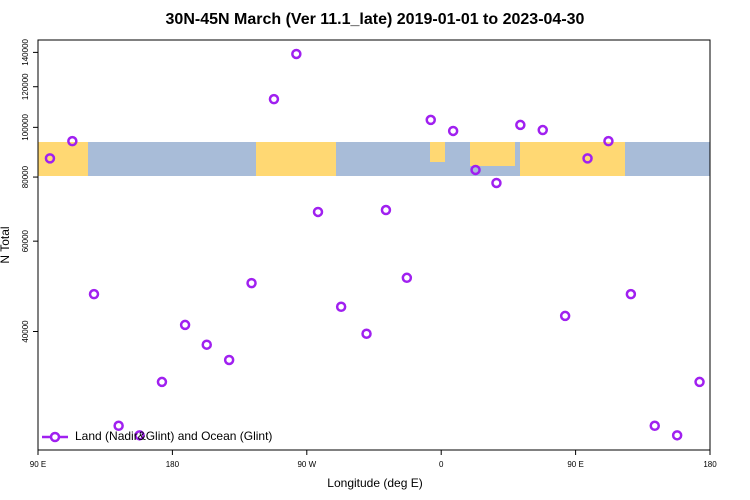  What do you see at coordinates (55, 437) in the screenshot?
I see `legend-marker` at bounding box center [55, 437].